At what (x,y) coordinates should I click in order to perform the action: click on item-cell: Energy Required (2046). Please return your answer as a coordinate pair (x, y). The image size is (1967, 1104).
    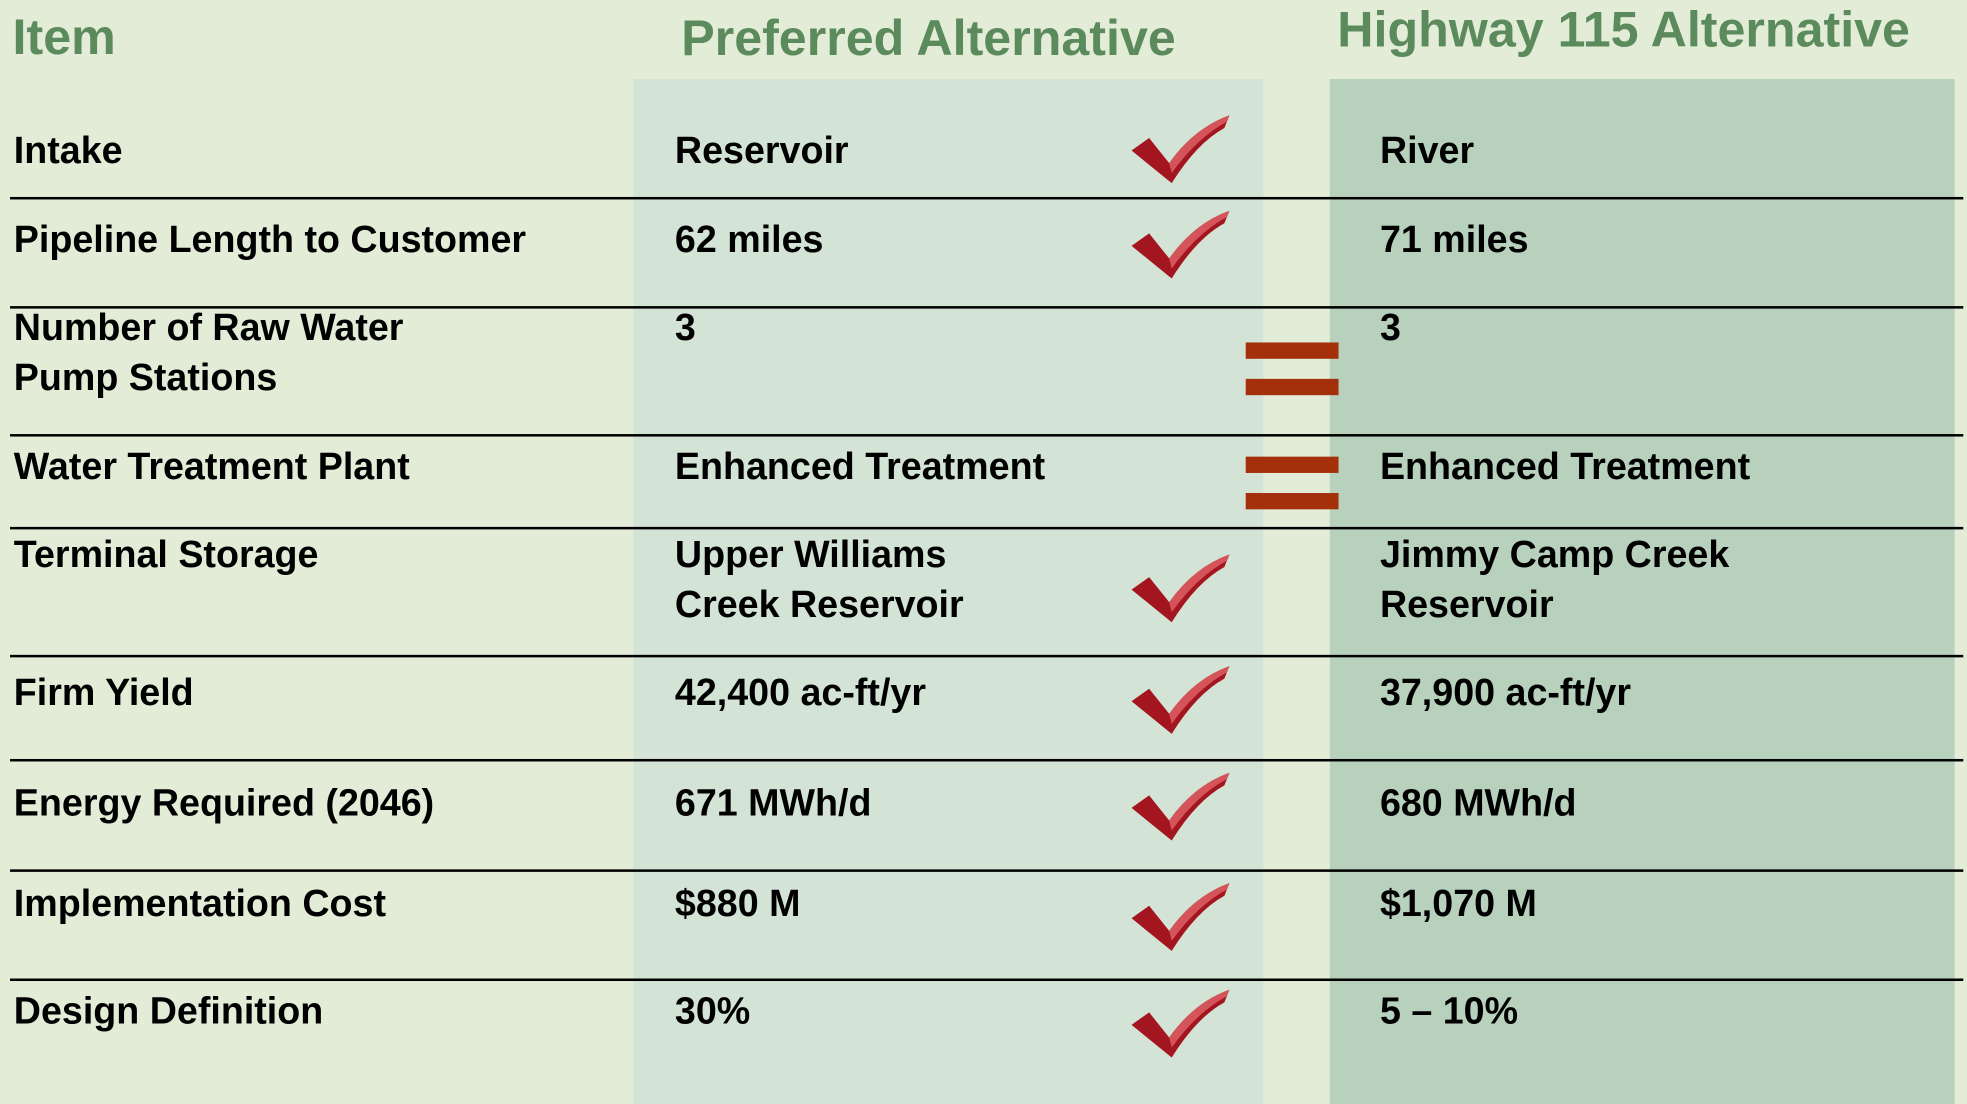
    Looking at the image, I should click on (224, 803).